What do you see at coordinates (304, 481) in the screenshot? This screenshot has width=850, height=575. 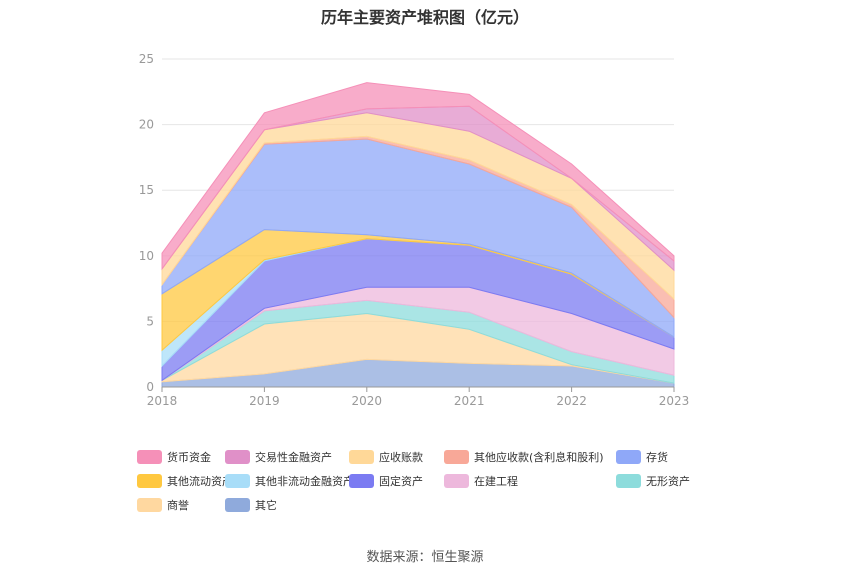 I see `legend-label: 其他非流动金融资产` at bounding box center [304, 481].